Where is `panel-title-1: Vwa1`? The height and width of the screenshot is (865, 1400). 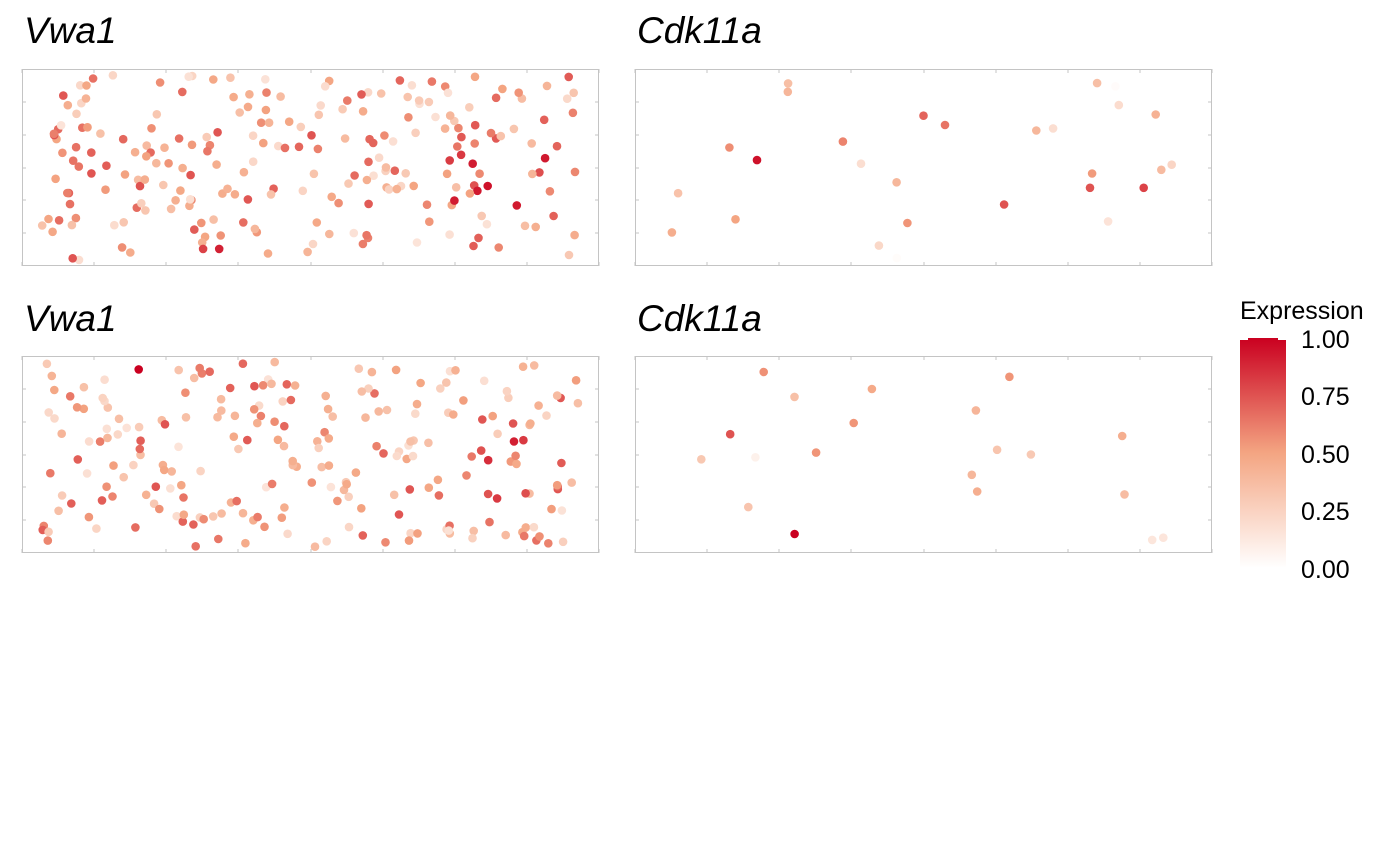
panel-title-1: Vwa1 is located at coordinates (70, 30).